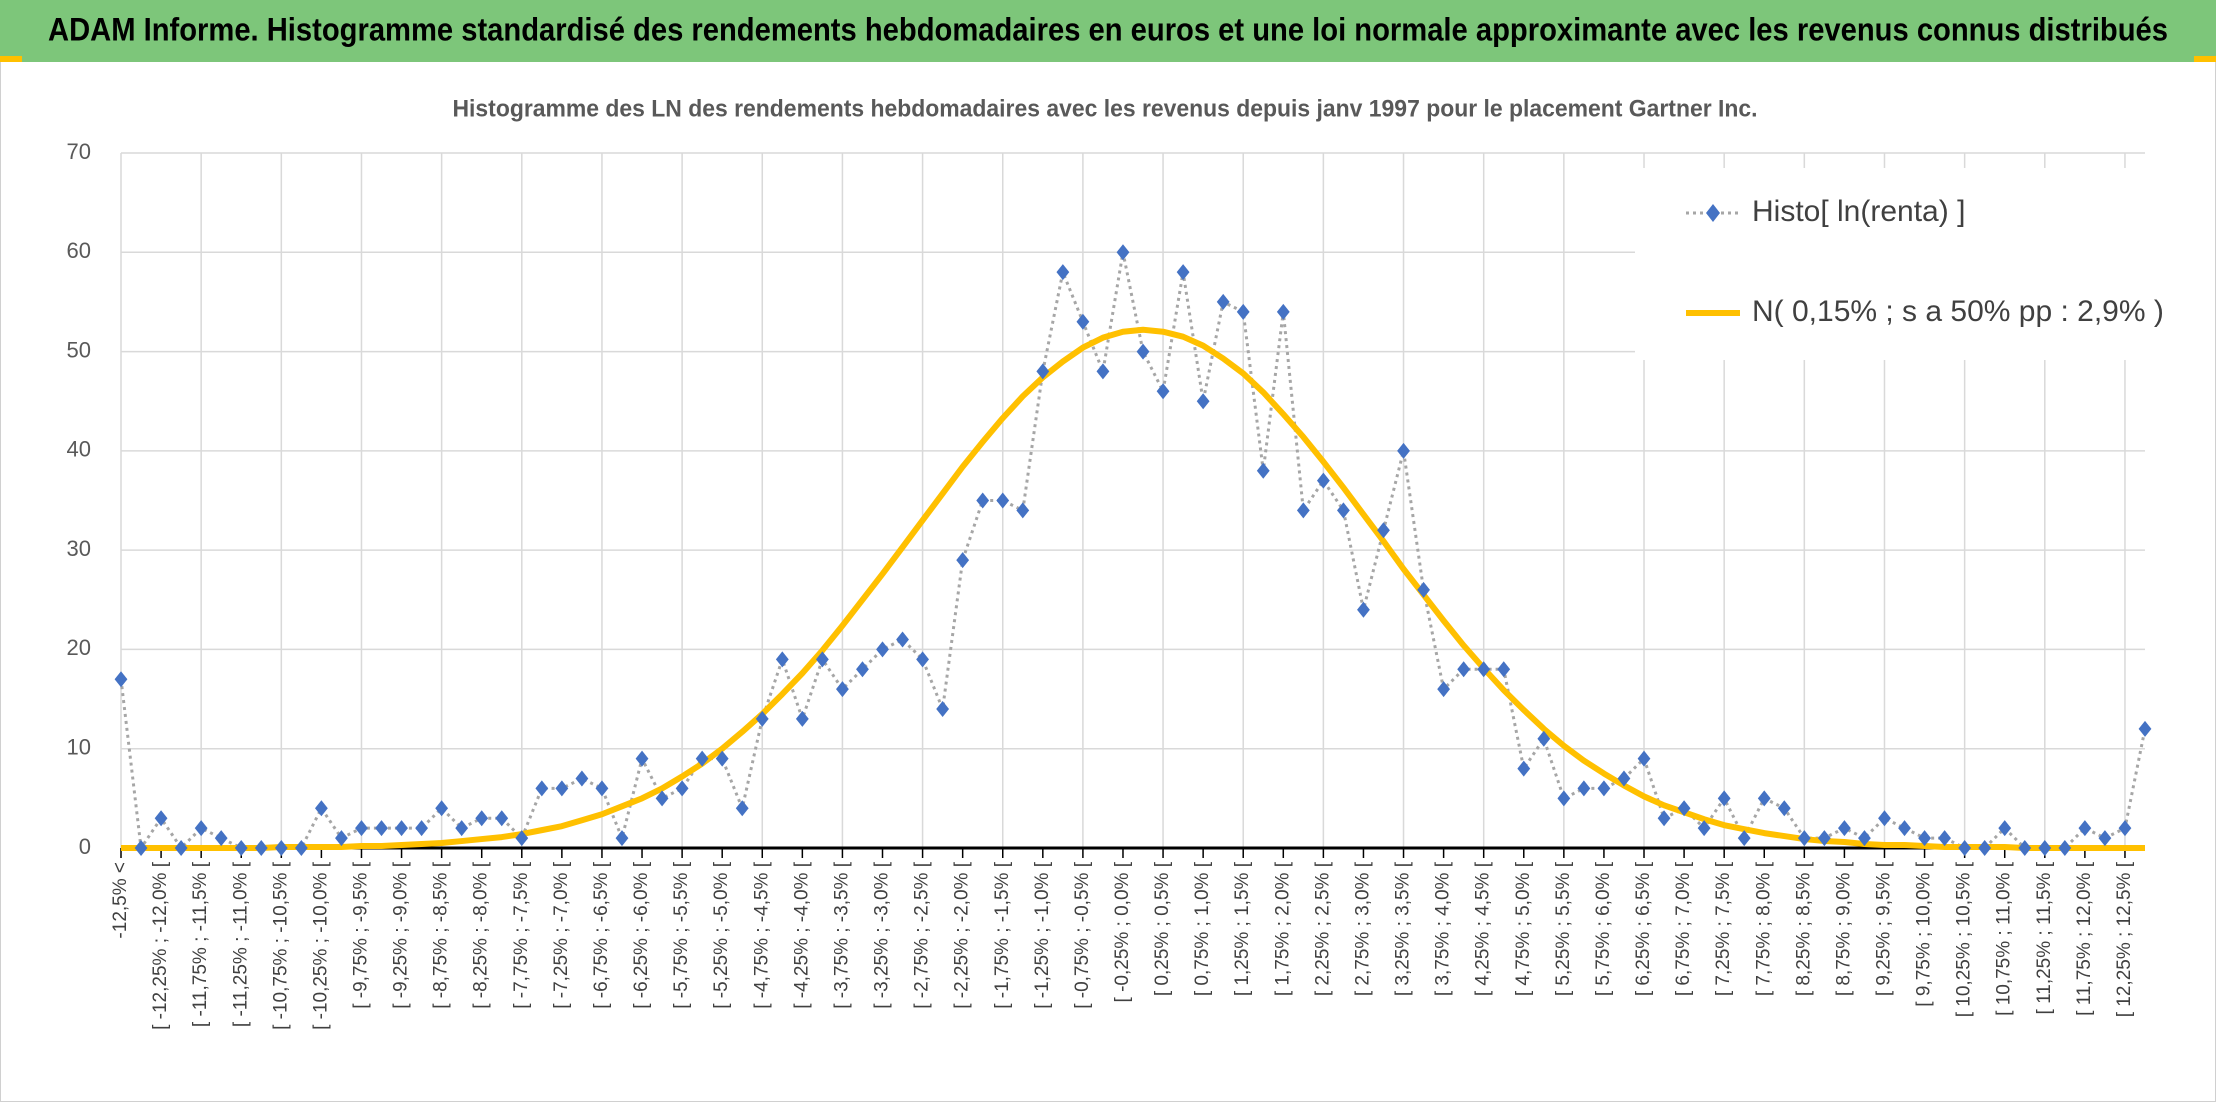  What do you see at coordinates (1858, 211) in the screenshot?
I see `legend-label: Histo[ ln(renta) ]` at bounding box center [1858, 211].